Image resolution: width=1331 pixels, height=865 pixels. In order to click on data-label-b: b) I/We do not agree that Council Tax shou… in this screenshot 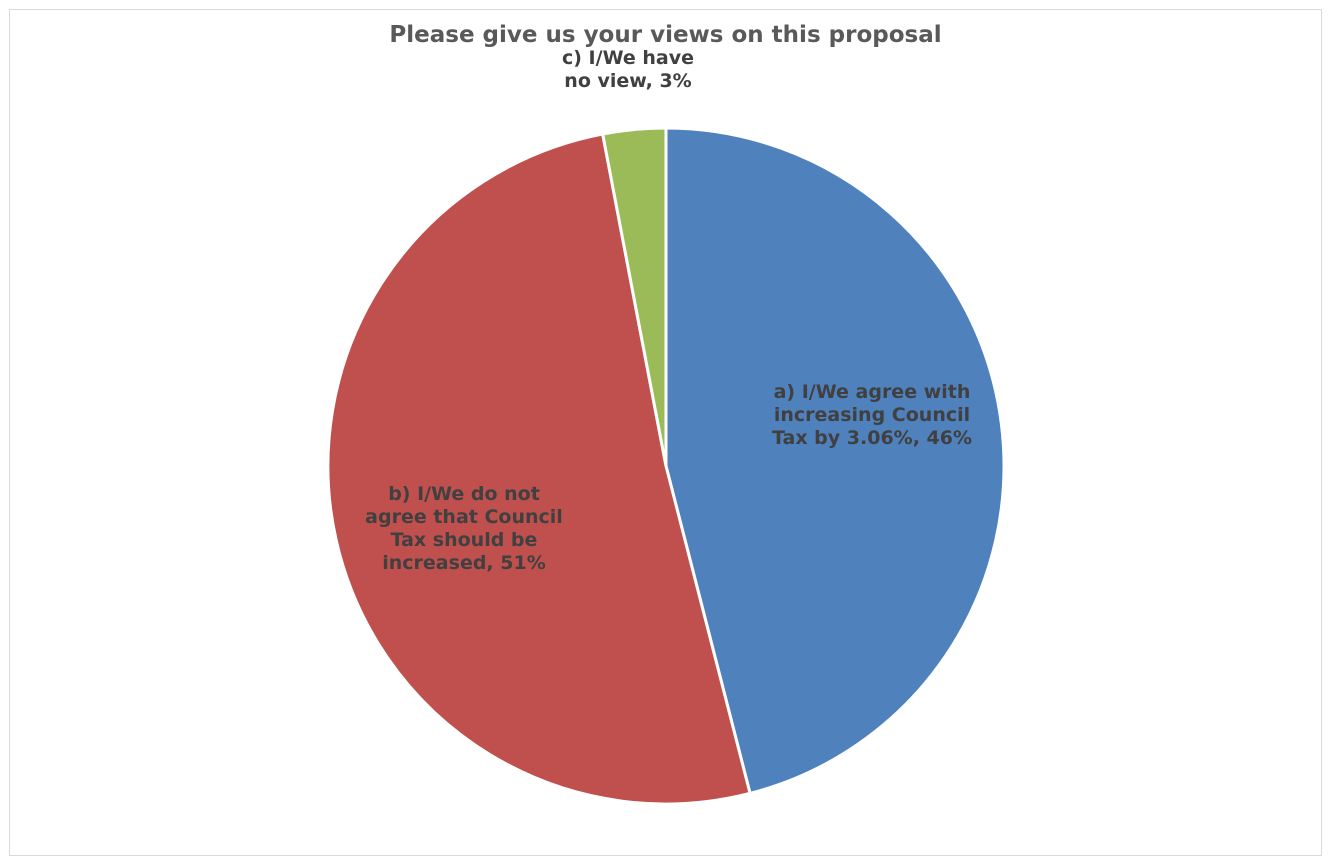, I will do `click(464, 528)`.